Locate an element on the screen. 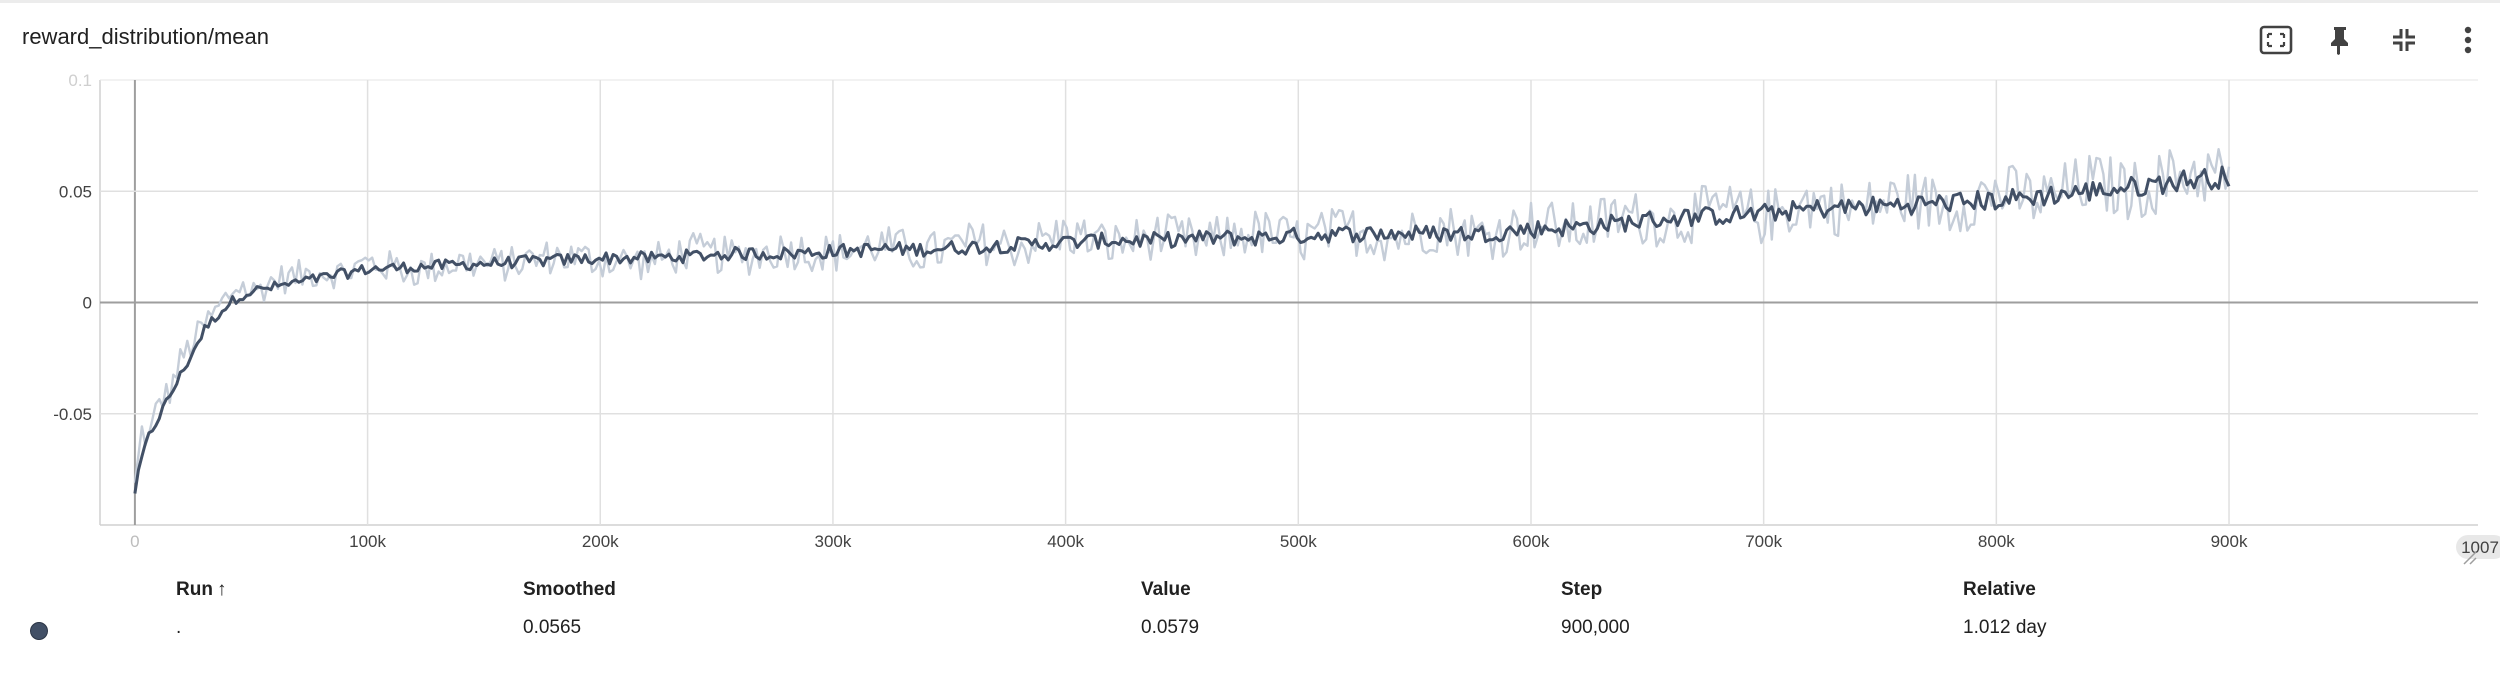 The width and height of the screenshot is (2500, 684). more-vert-icon is located at coordinates (2468, 40).